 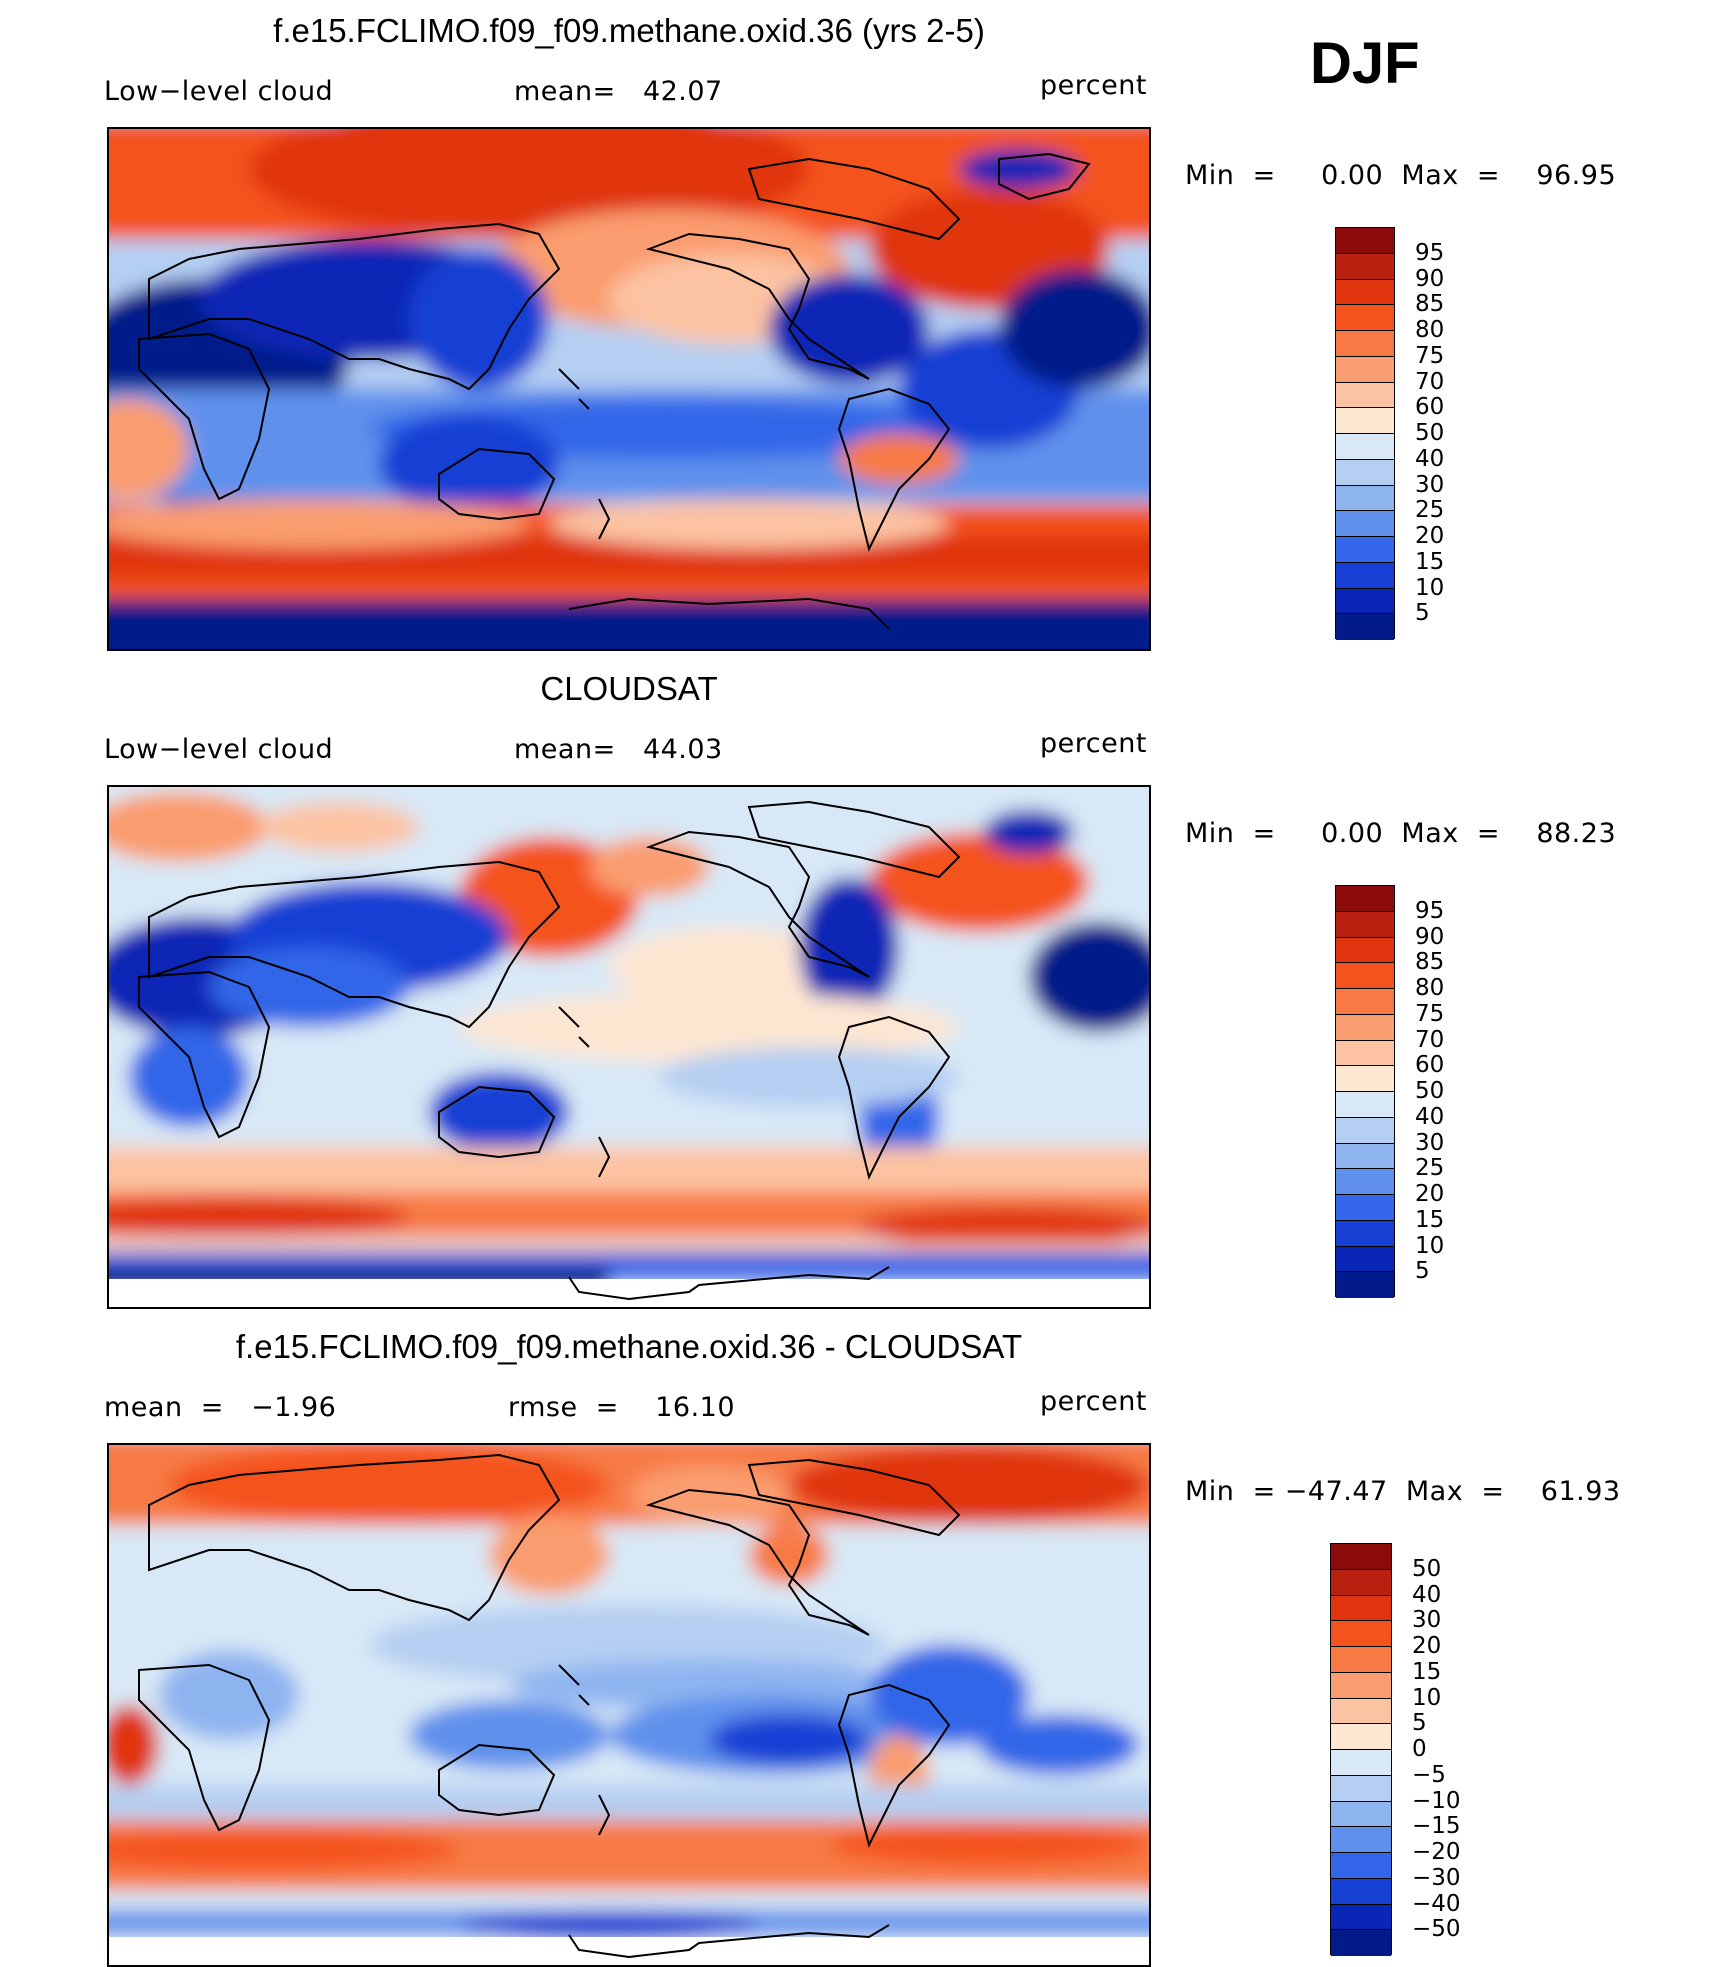 What do you see at coordinates (629, 688) in the screenshot?
I see `panel-2-title: CLOUDSAT` at bounding box center [629, 688].